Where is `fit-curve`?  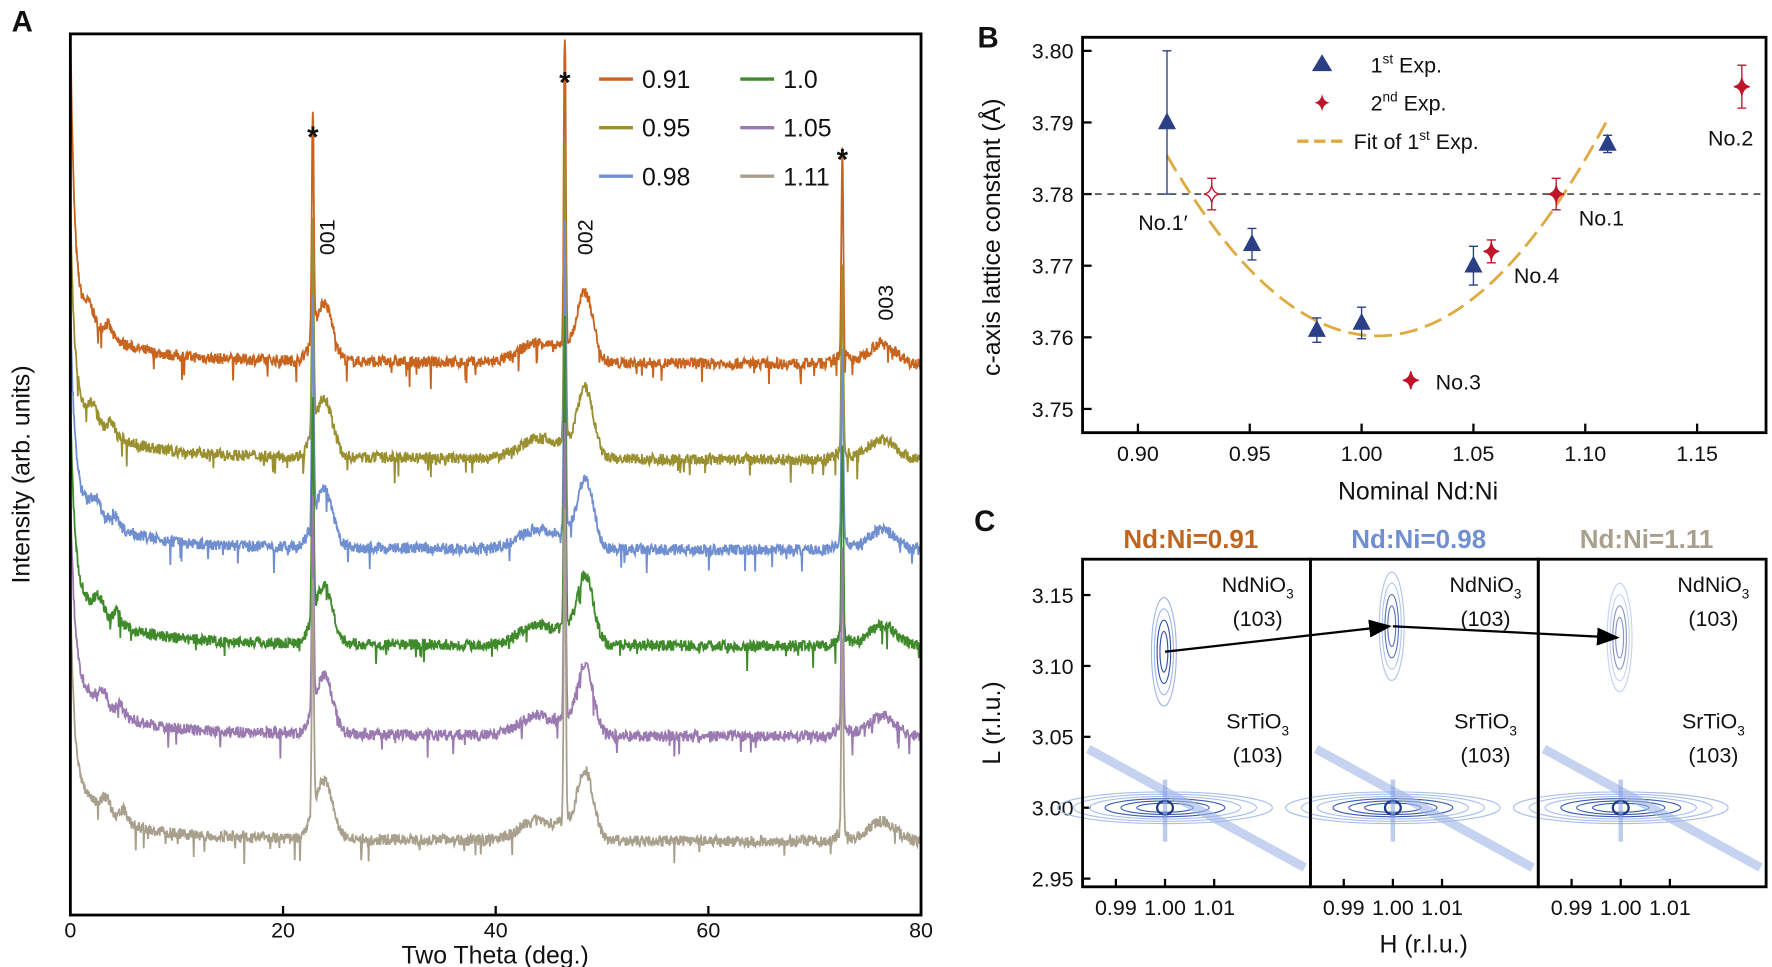
fit-curve is located at coordinates (1387, 228).